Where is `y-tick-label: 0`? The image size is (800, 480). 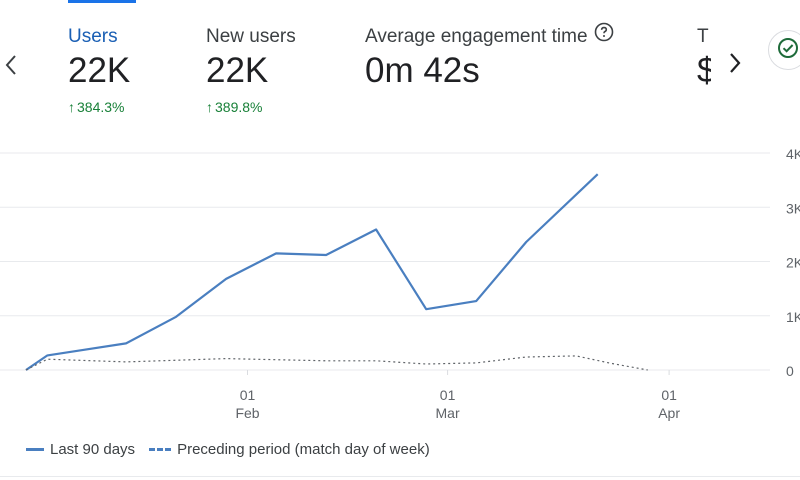 y-tick-label: 0 is located at coordinates (790, 371).